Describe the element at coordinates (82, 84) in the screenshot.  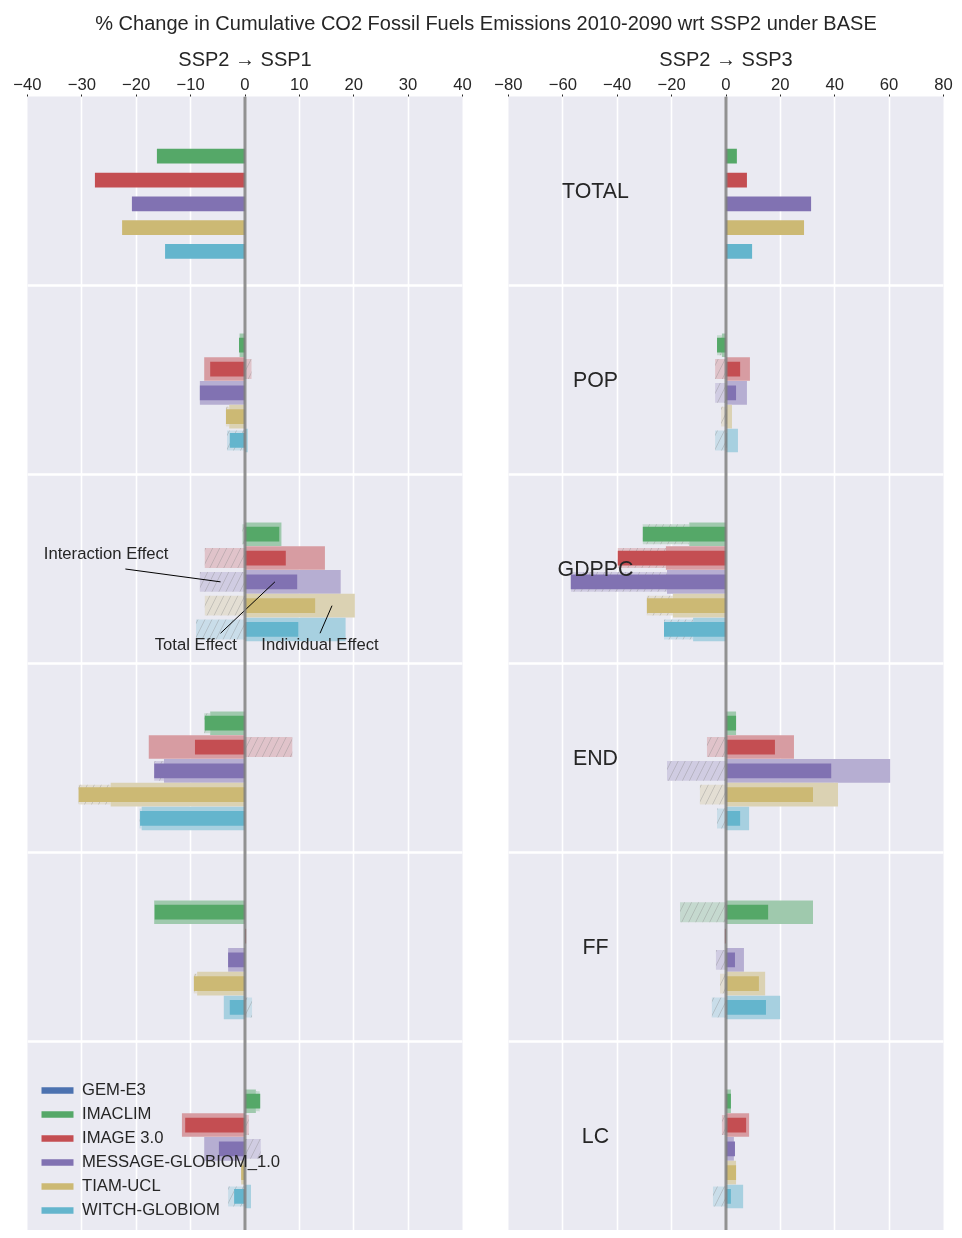
I see `x-tick-label: −30` at that location.